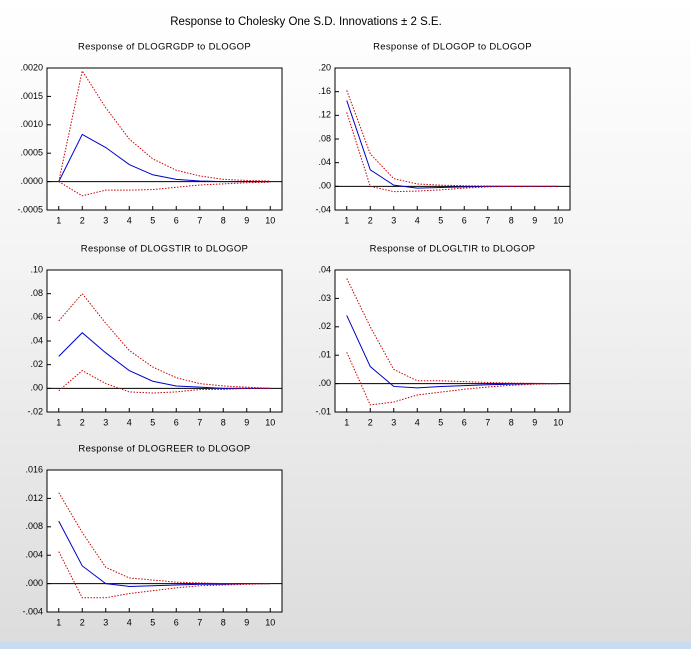 The height and width of the screenshot is (649, 691). I want to click on chart-title: Response of DLOGRGDP to DLOGOP, so click(164, 47).